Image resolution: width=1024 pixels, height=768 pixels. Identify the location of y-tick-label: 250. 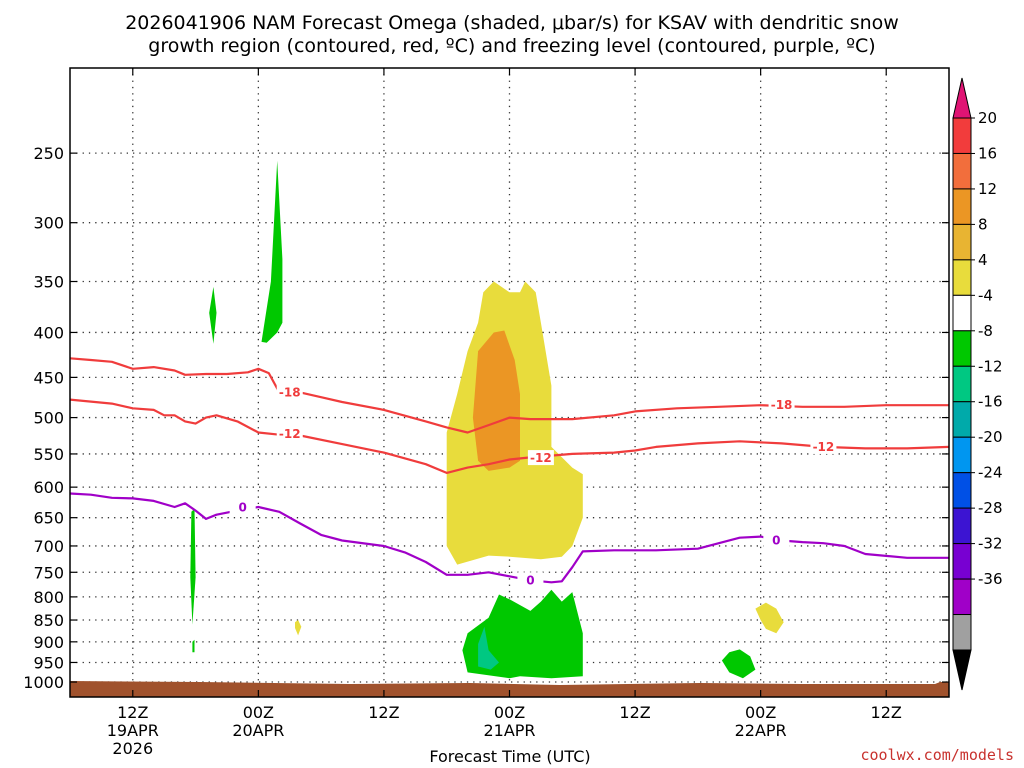
(48, 153).